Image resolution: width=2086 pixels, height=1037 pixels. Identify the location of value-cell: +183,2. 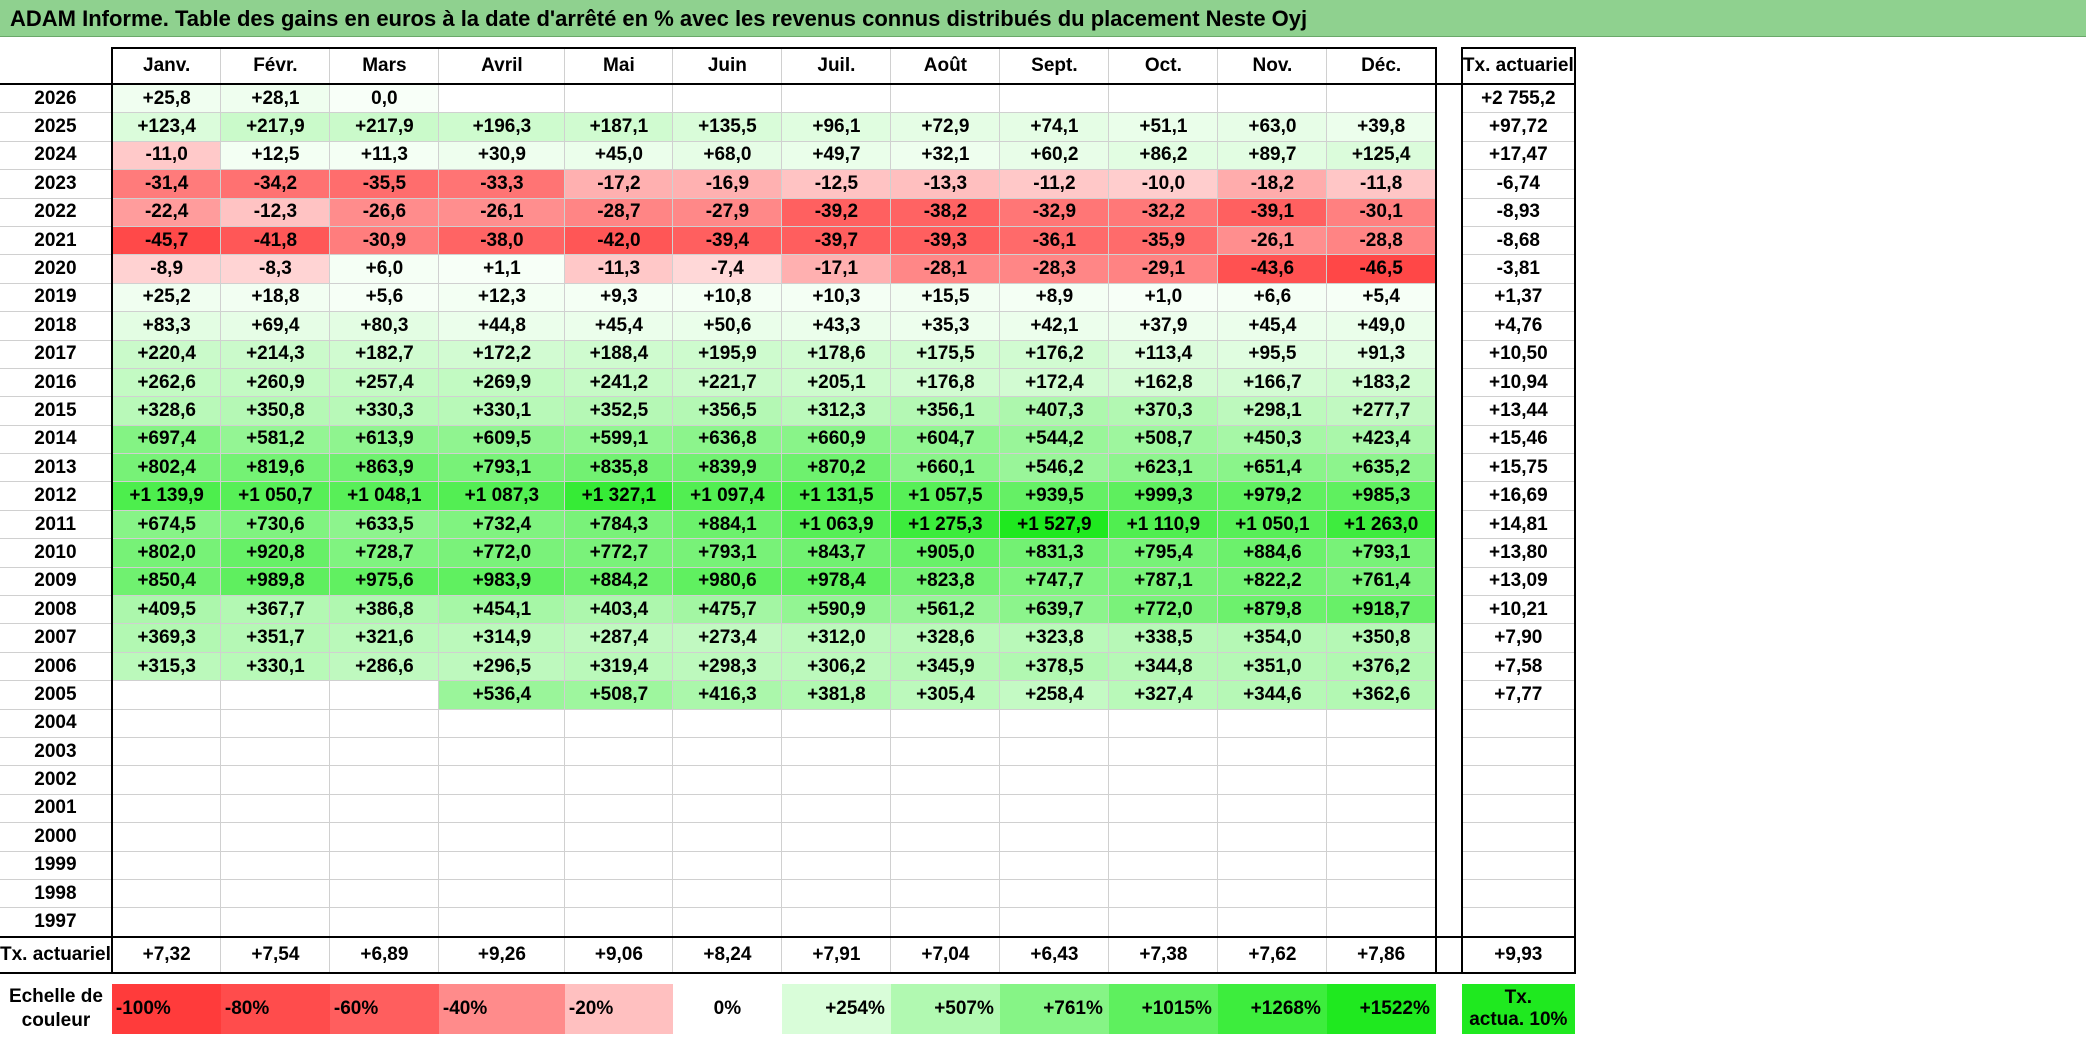
(1381, 383).